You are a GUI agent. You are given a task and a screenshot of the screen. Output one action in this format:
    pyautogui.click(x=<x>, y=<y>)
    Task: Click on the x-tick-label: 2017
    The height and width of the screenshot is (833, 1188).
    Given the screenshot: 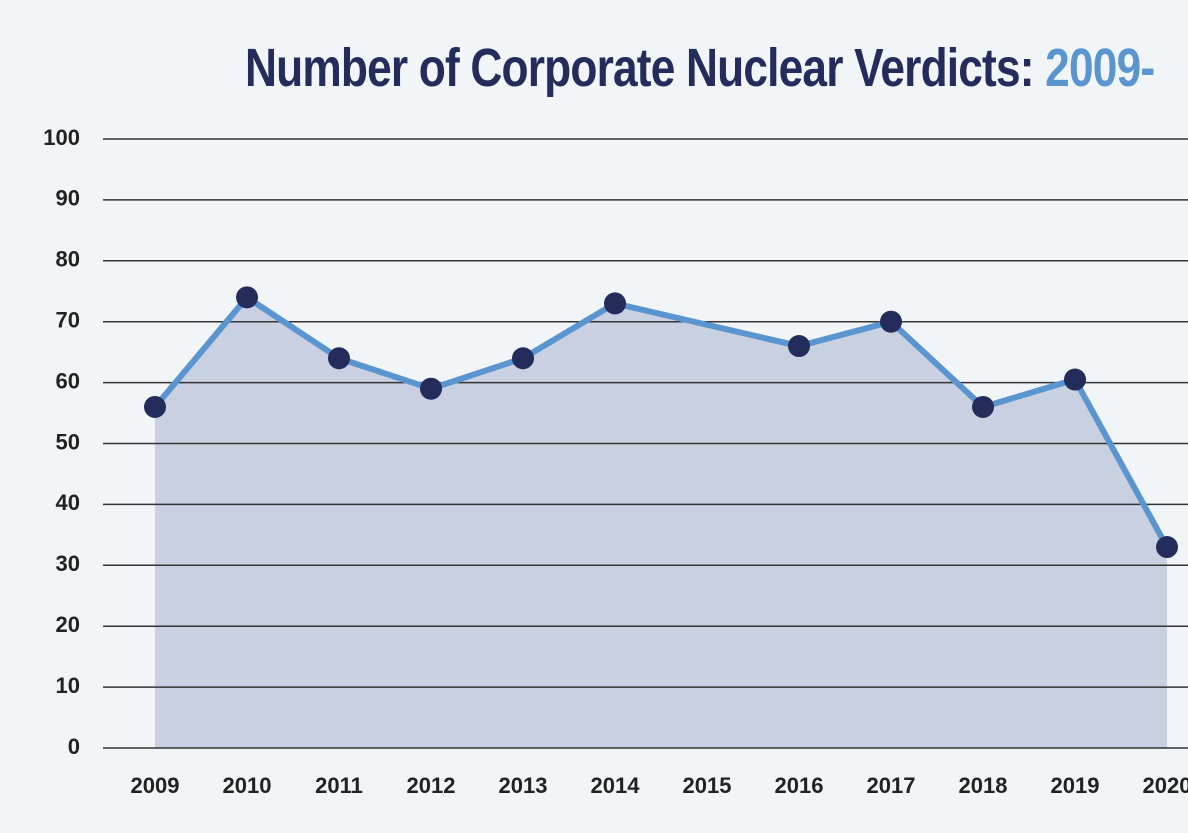 What is the action you would take?
    pyautogui.click(x=891, y=785)
    